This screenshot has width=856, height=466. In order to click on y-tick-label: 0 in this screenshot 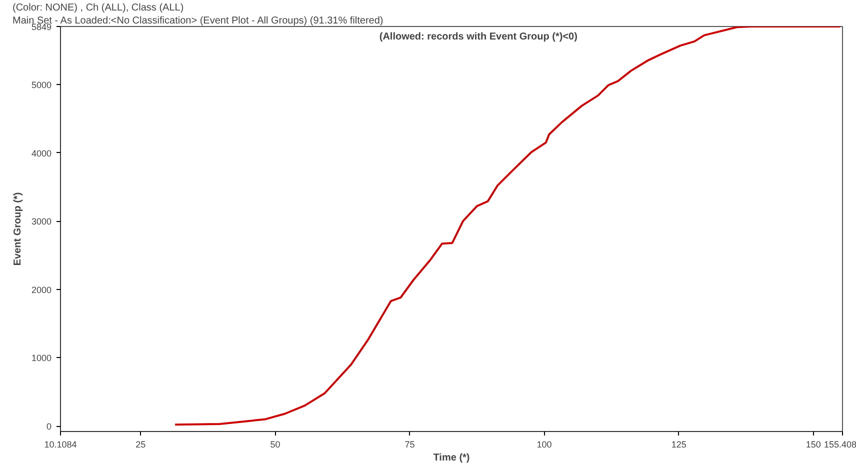, I will do `click(49, 427)`.